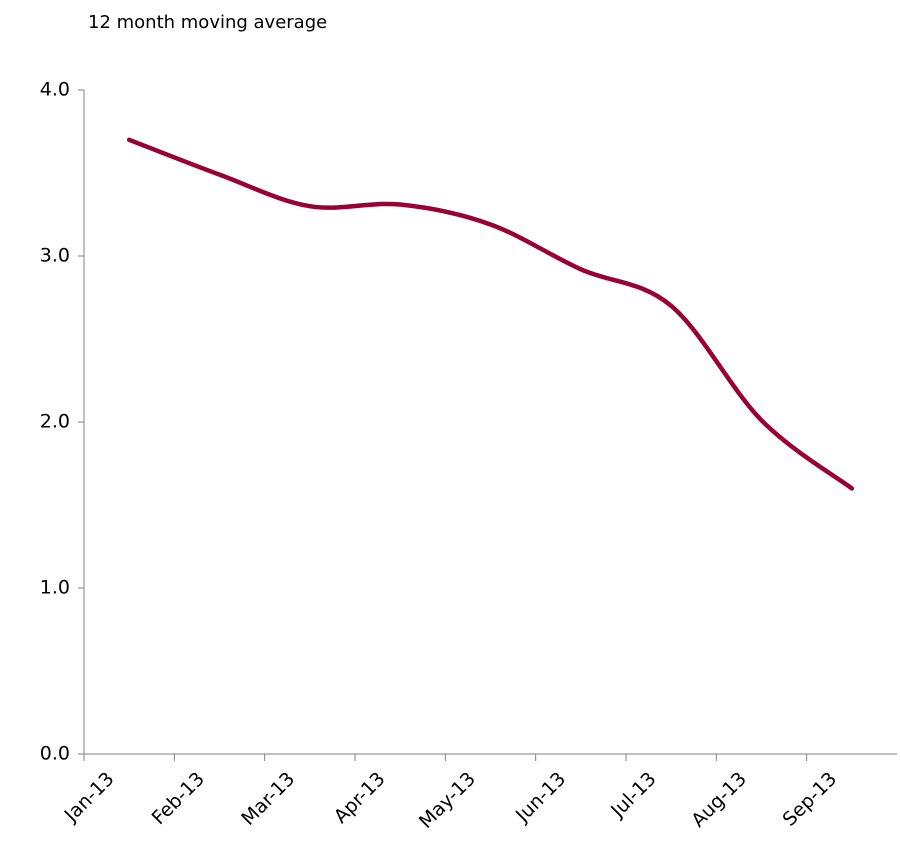  What do you see at coordinates (89, 797) in the screenshot?
I see `x-tick-label: Jan-13` at bounding box center [89, 797].